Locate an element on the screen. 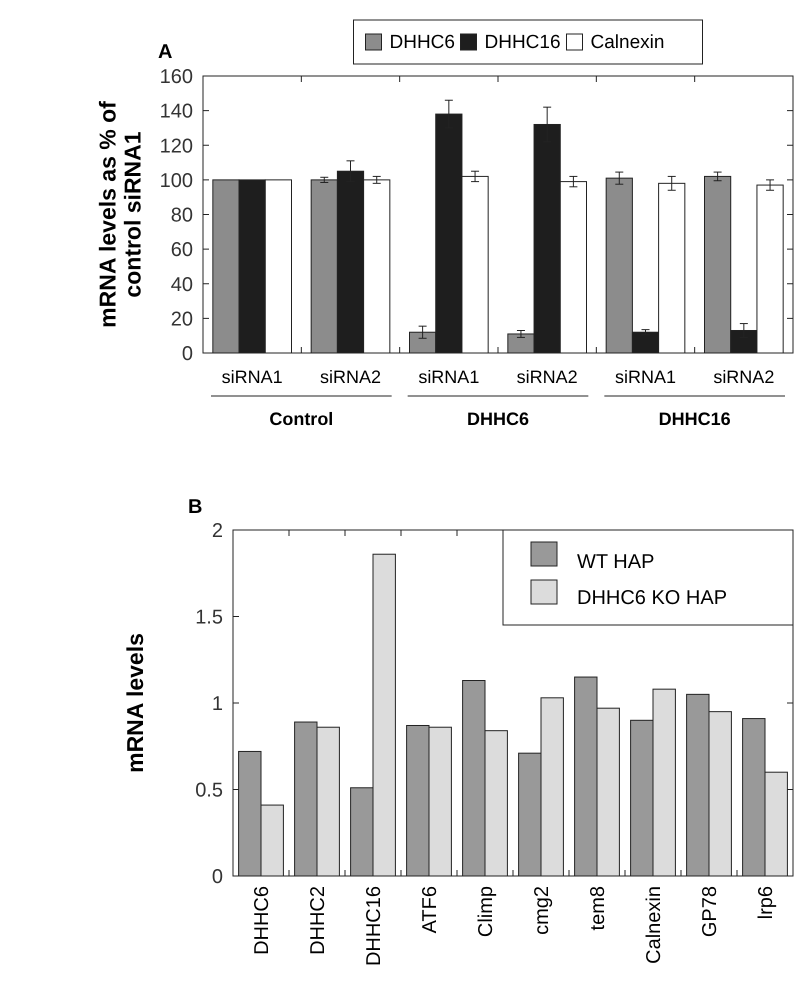  text: DHHC6 is located at coordinates (498, 419).